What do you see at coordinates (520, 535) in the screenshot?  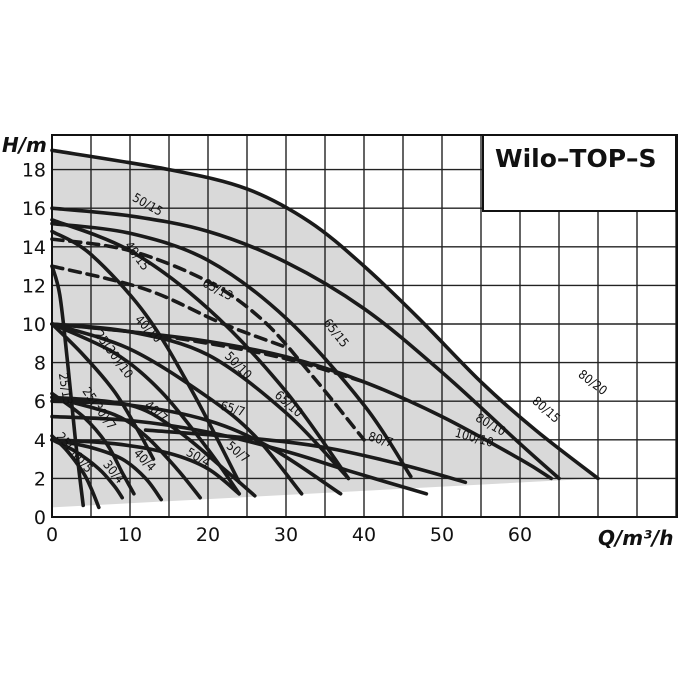 I see `x-tick-label: 60` at bounding box center [520, 535].